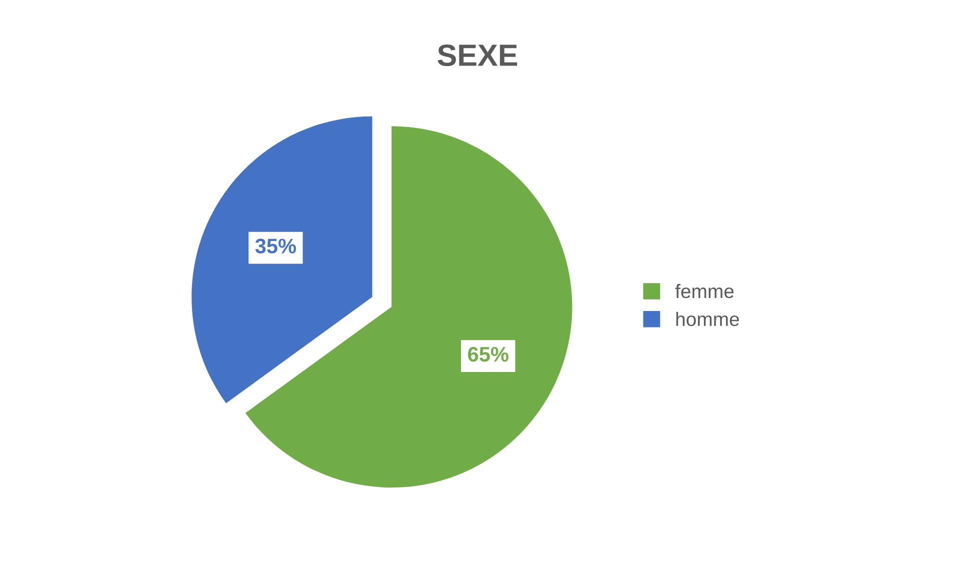 The image size is (955, 579). Describe the element at coordinates (478, 55) in the screenshot. I see `chart-title: SEXE` at that location.